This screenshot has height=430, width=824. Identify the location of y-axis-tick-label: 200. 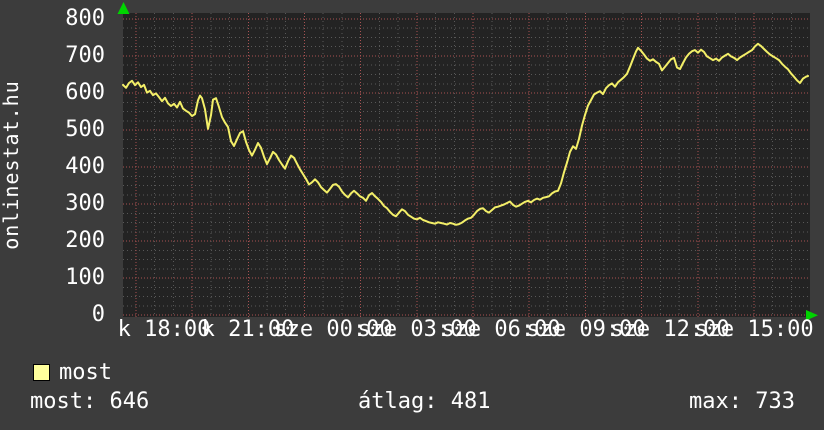
(85, 240).